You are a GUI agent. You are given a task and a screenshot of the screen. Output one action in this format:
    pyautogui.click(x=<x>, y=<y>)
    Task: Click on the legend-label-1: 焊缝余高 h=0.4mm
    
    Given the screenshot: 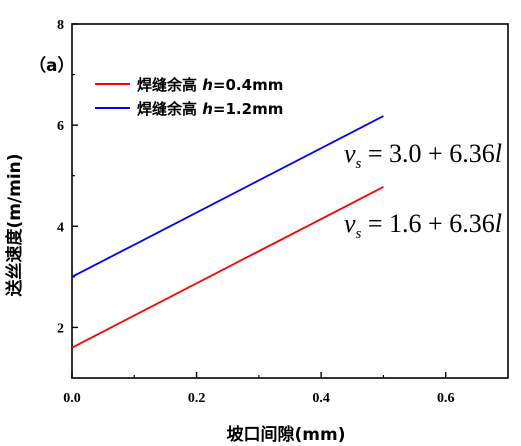 What is the action you would take?
    pyautogui.click(x=210, y=85)
    